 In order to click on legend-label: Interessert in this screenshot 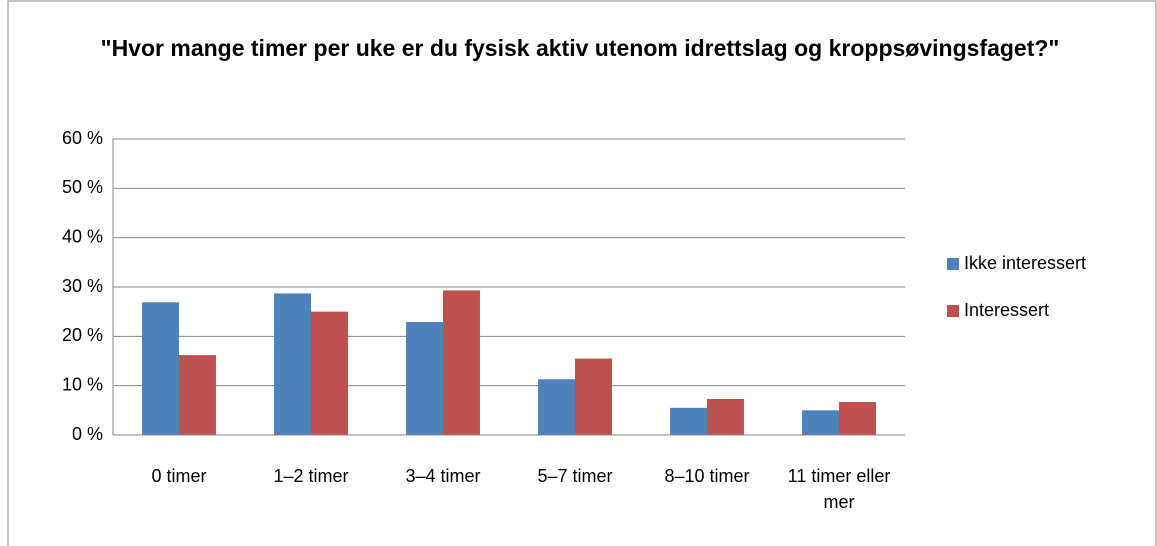, I will do `click(1006, 310)`.